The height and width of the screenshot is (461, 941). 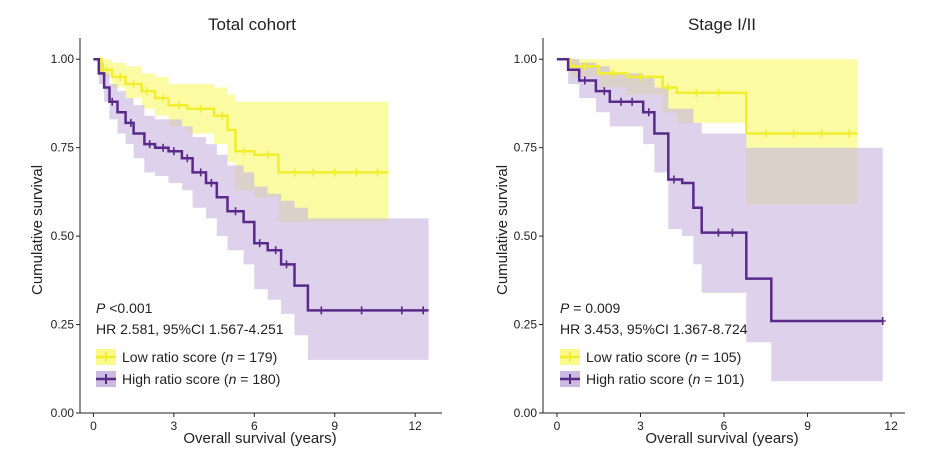 What do you see at coordinates (199, 357) in the screenshot?
I see `legend-label-low: Low ratio score (n = 179)` at bounding box center [199, 357].